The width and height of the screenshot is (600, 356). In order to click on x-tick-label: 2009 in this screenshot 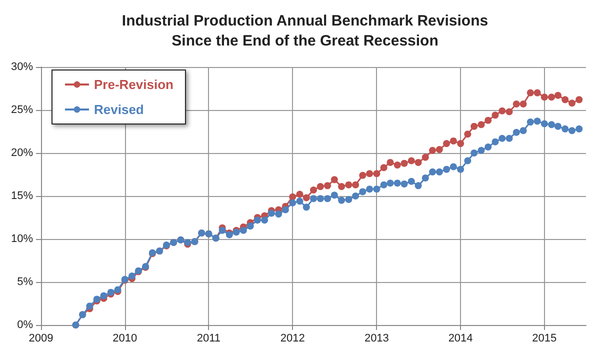, I will do `click(41, 338)`.